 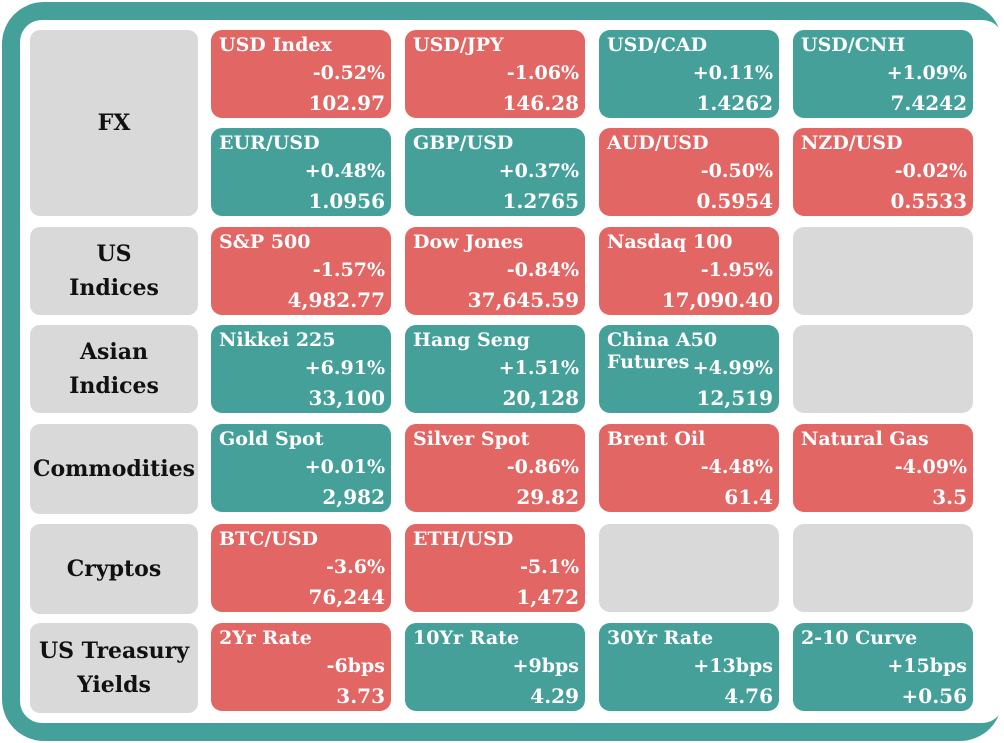 What do you see at coordinates (346, 201) in the screenshot?
I see `ticker-value: 1.0956` at bounding box center [346, 201].